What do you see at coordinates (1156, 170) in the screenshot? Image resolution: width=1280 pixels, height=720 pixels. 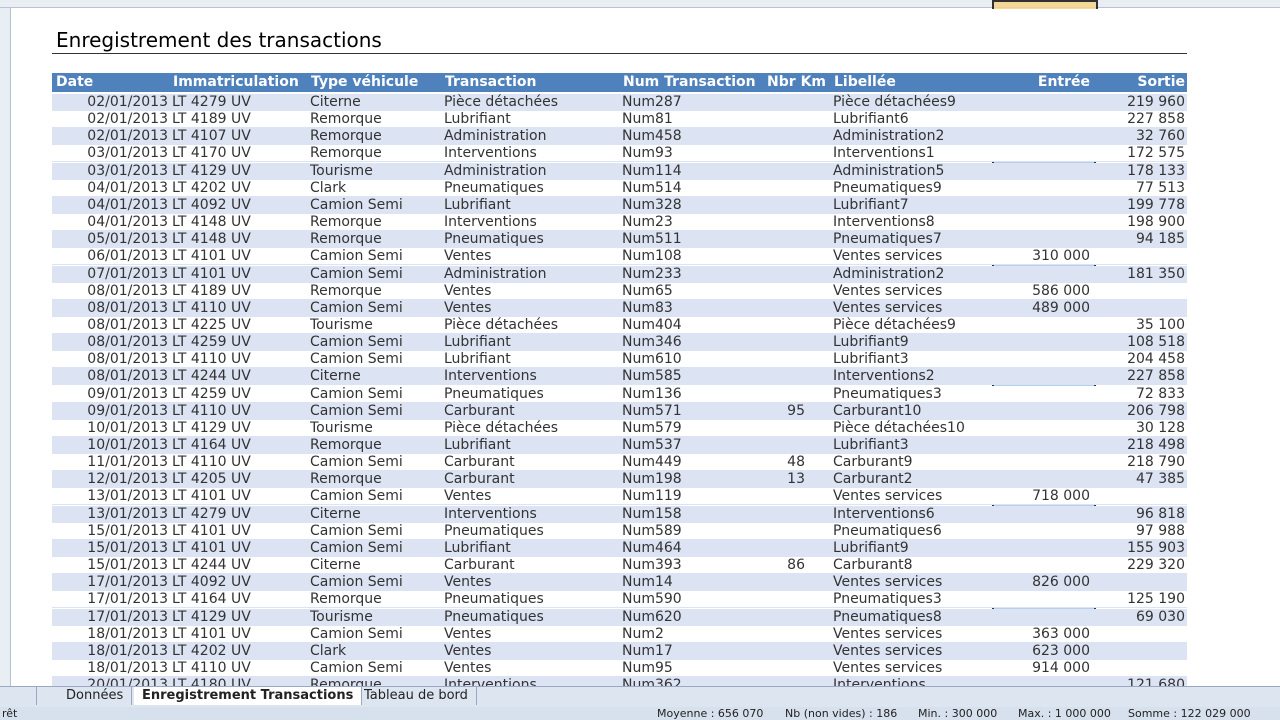 I see `cell: 178 133` at bounding box center [1156, 170].